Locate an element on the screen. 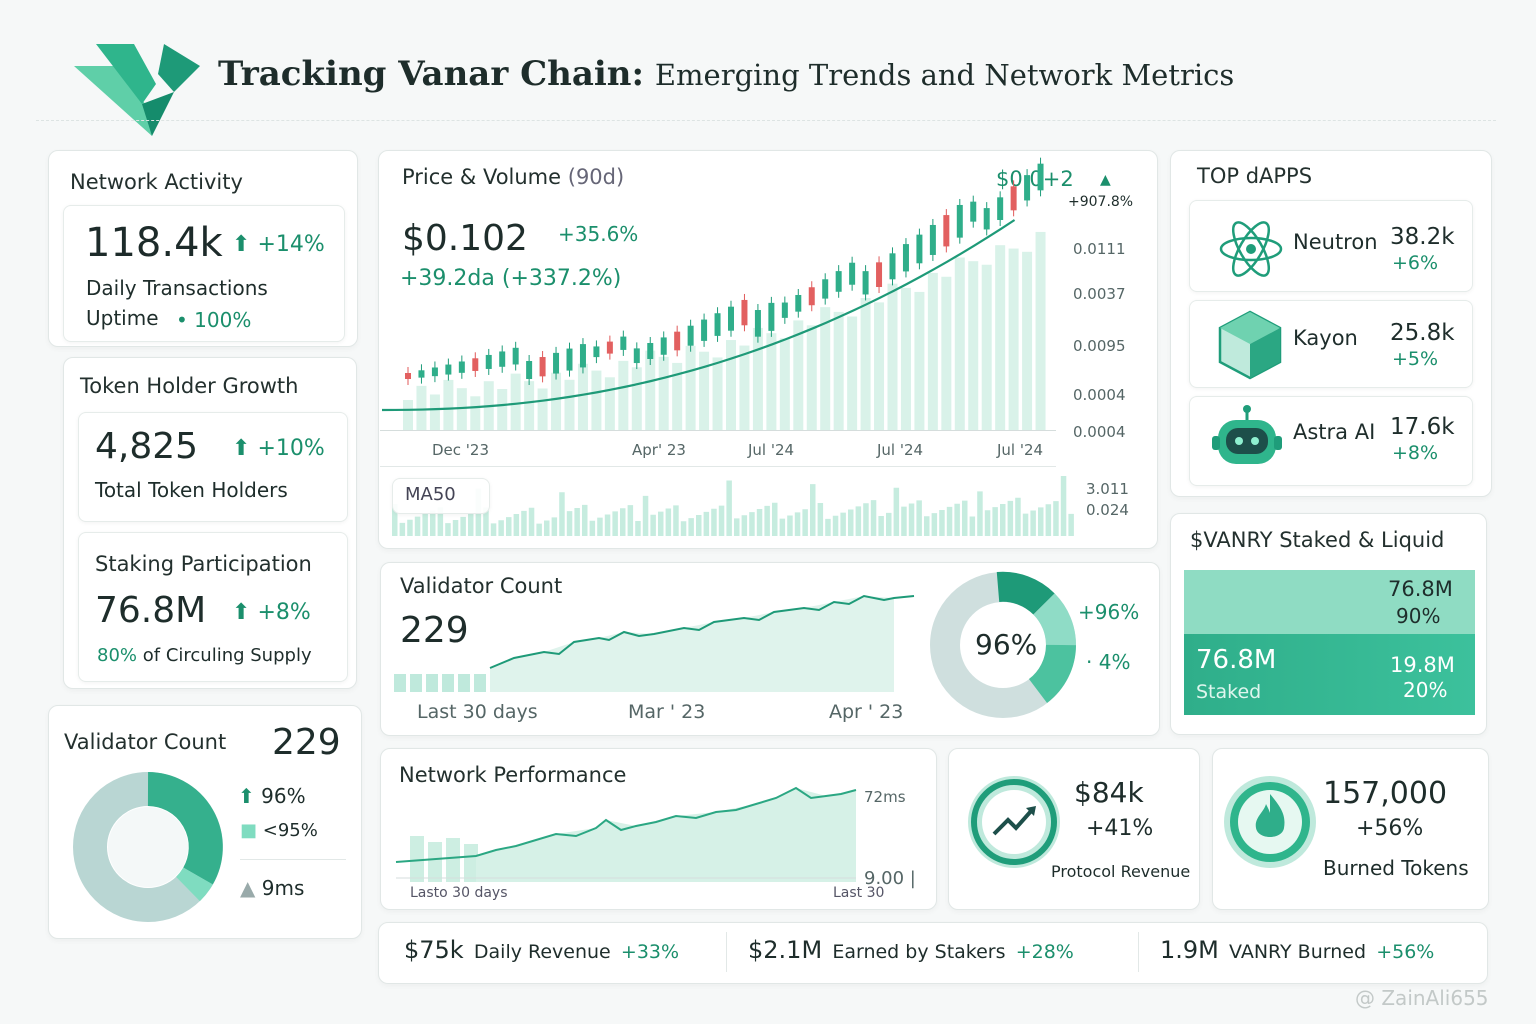  x-label: Last 30 is located at coordinates (859, 893).